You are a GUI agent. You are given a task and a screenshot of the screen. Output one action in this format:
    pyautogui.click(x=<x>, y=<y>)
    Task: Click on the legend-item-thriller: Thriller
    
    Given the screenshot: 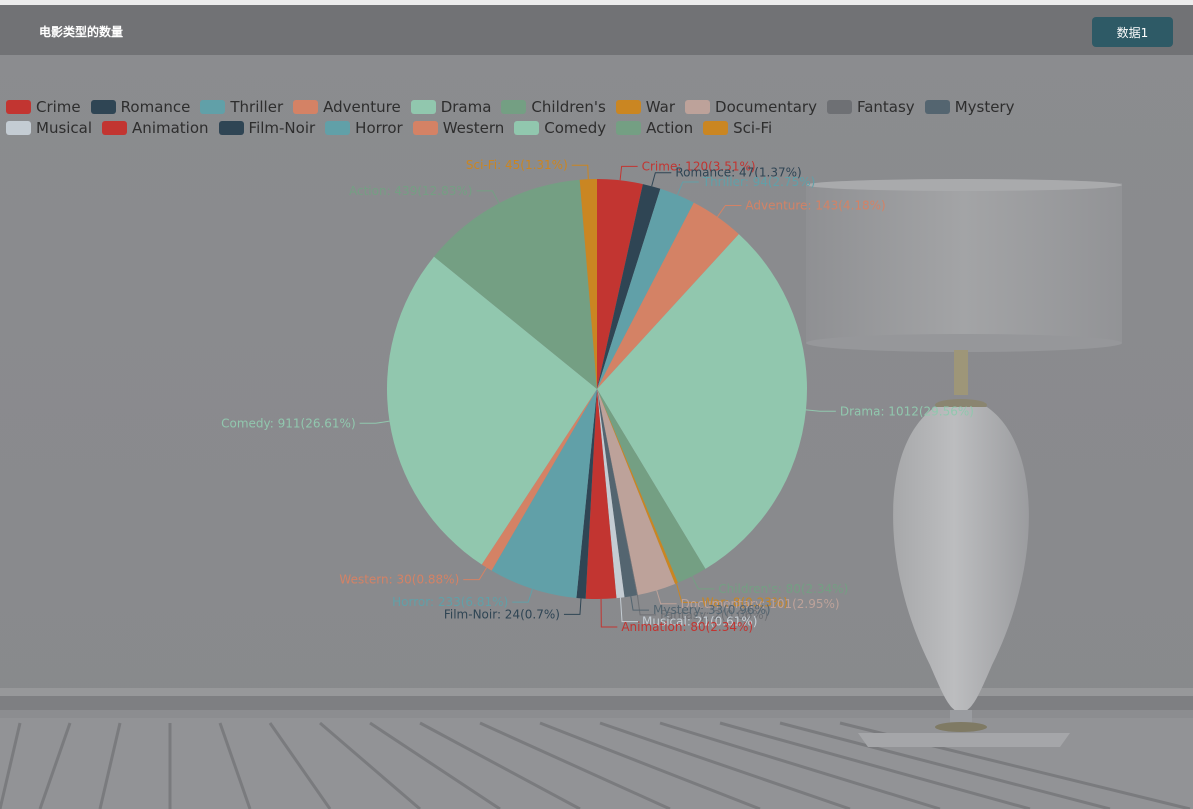 What is the action you would take?
    pyautogui.click(x=241, y=107)
    